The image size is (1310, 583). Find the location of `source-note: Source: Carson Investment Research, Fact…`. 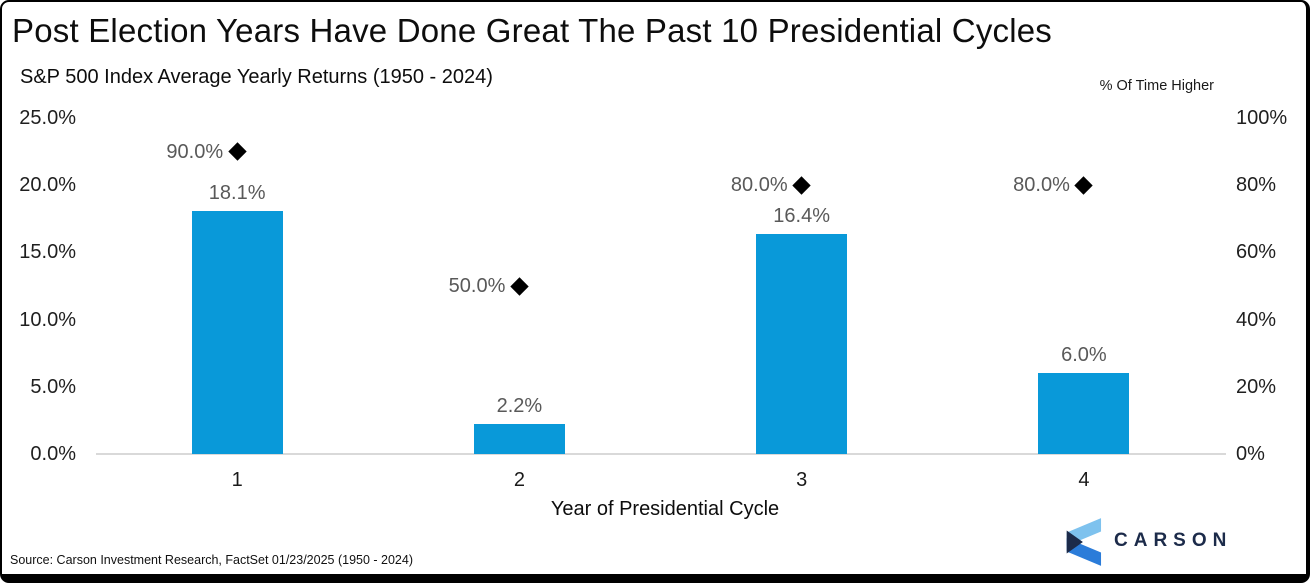

source-note: Source: Carson Investment Research, Fact… is located at coordinates (212, 560).